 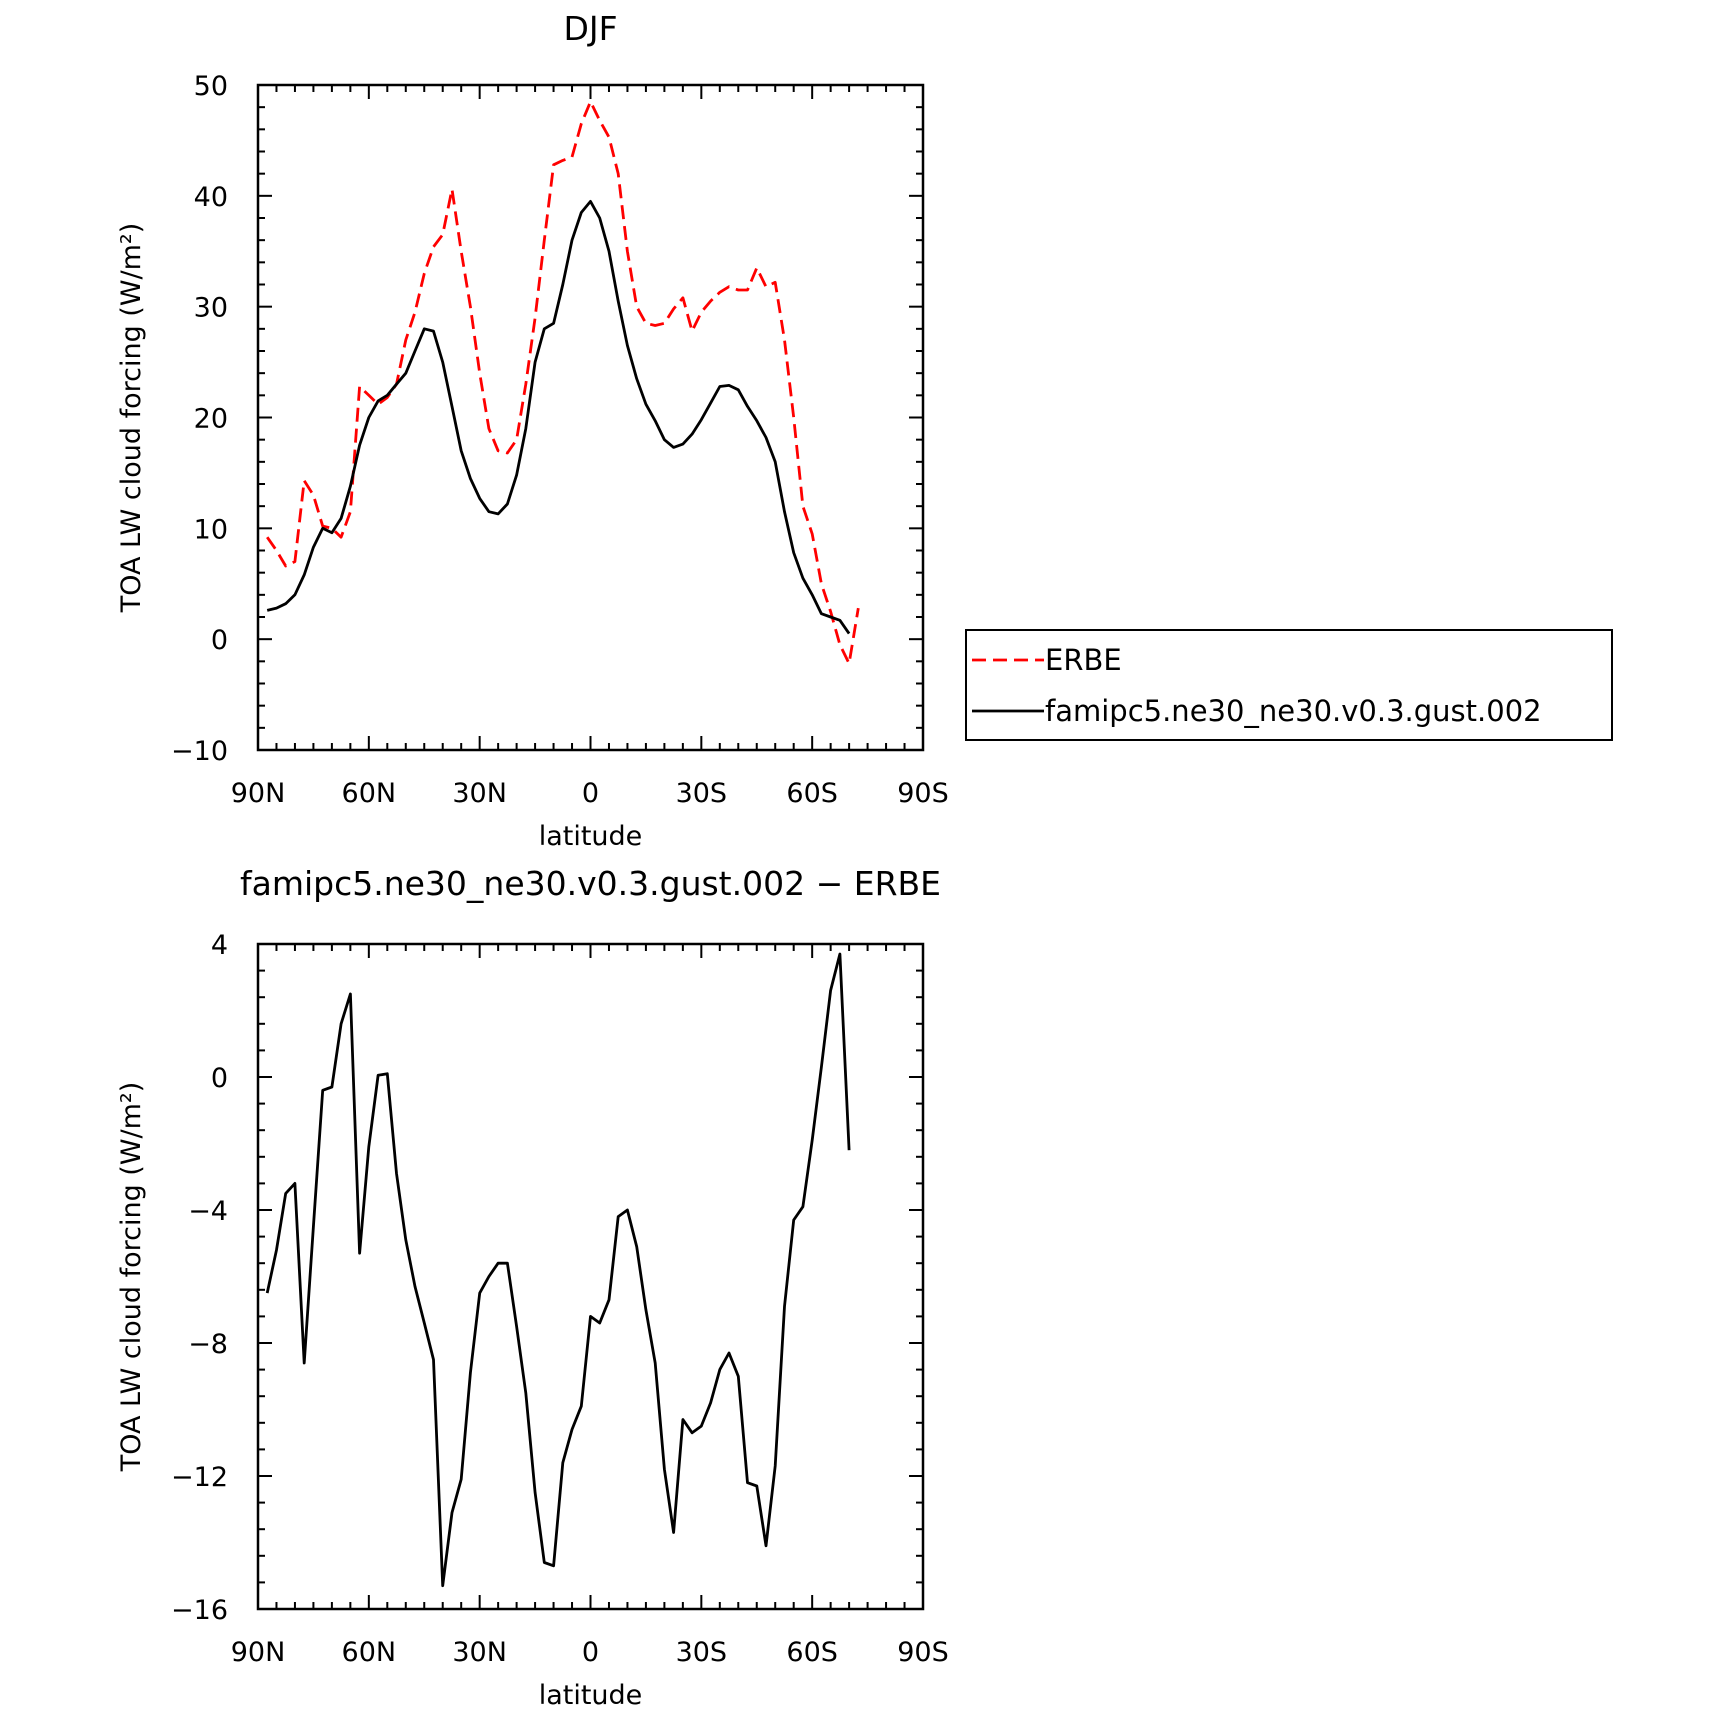 What do you see at coordinates (199, 751) in the screenshot?
I see `y-tick-label: −10` at bounding box center [199, 751].